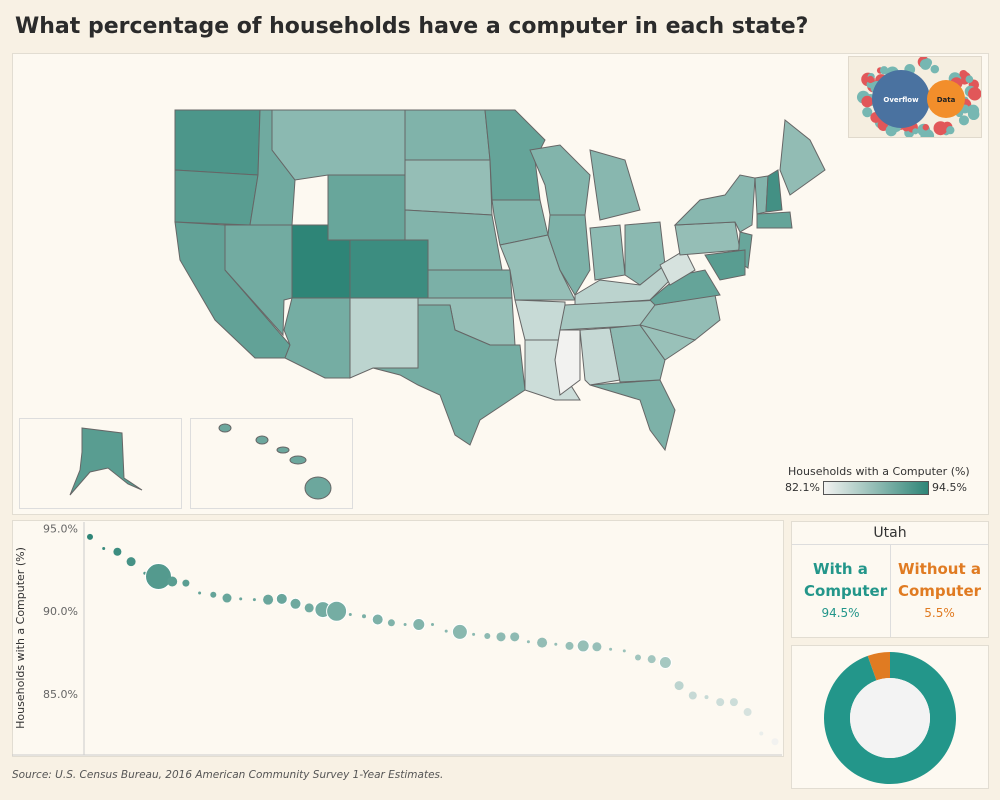 The image size is (1000, 800). I want to click on state-MI, so click(615, 185).